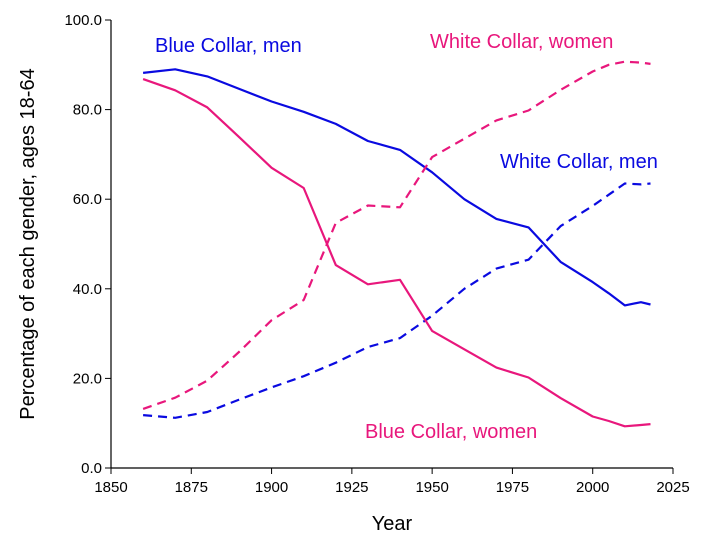  Describe the element at coordinates (83, 20) in the screenshot. I see `y-tick-label: 100.0` at that location.